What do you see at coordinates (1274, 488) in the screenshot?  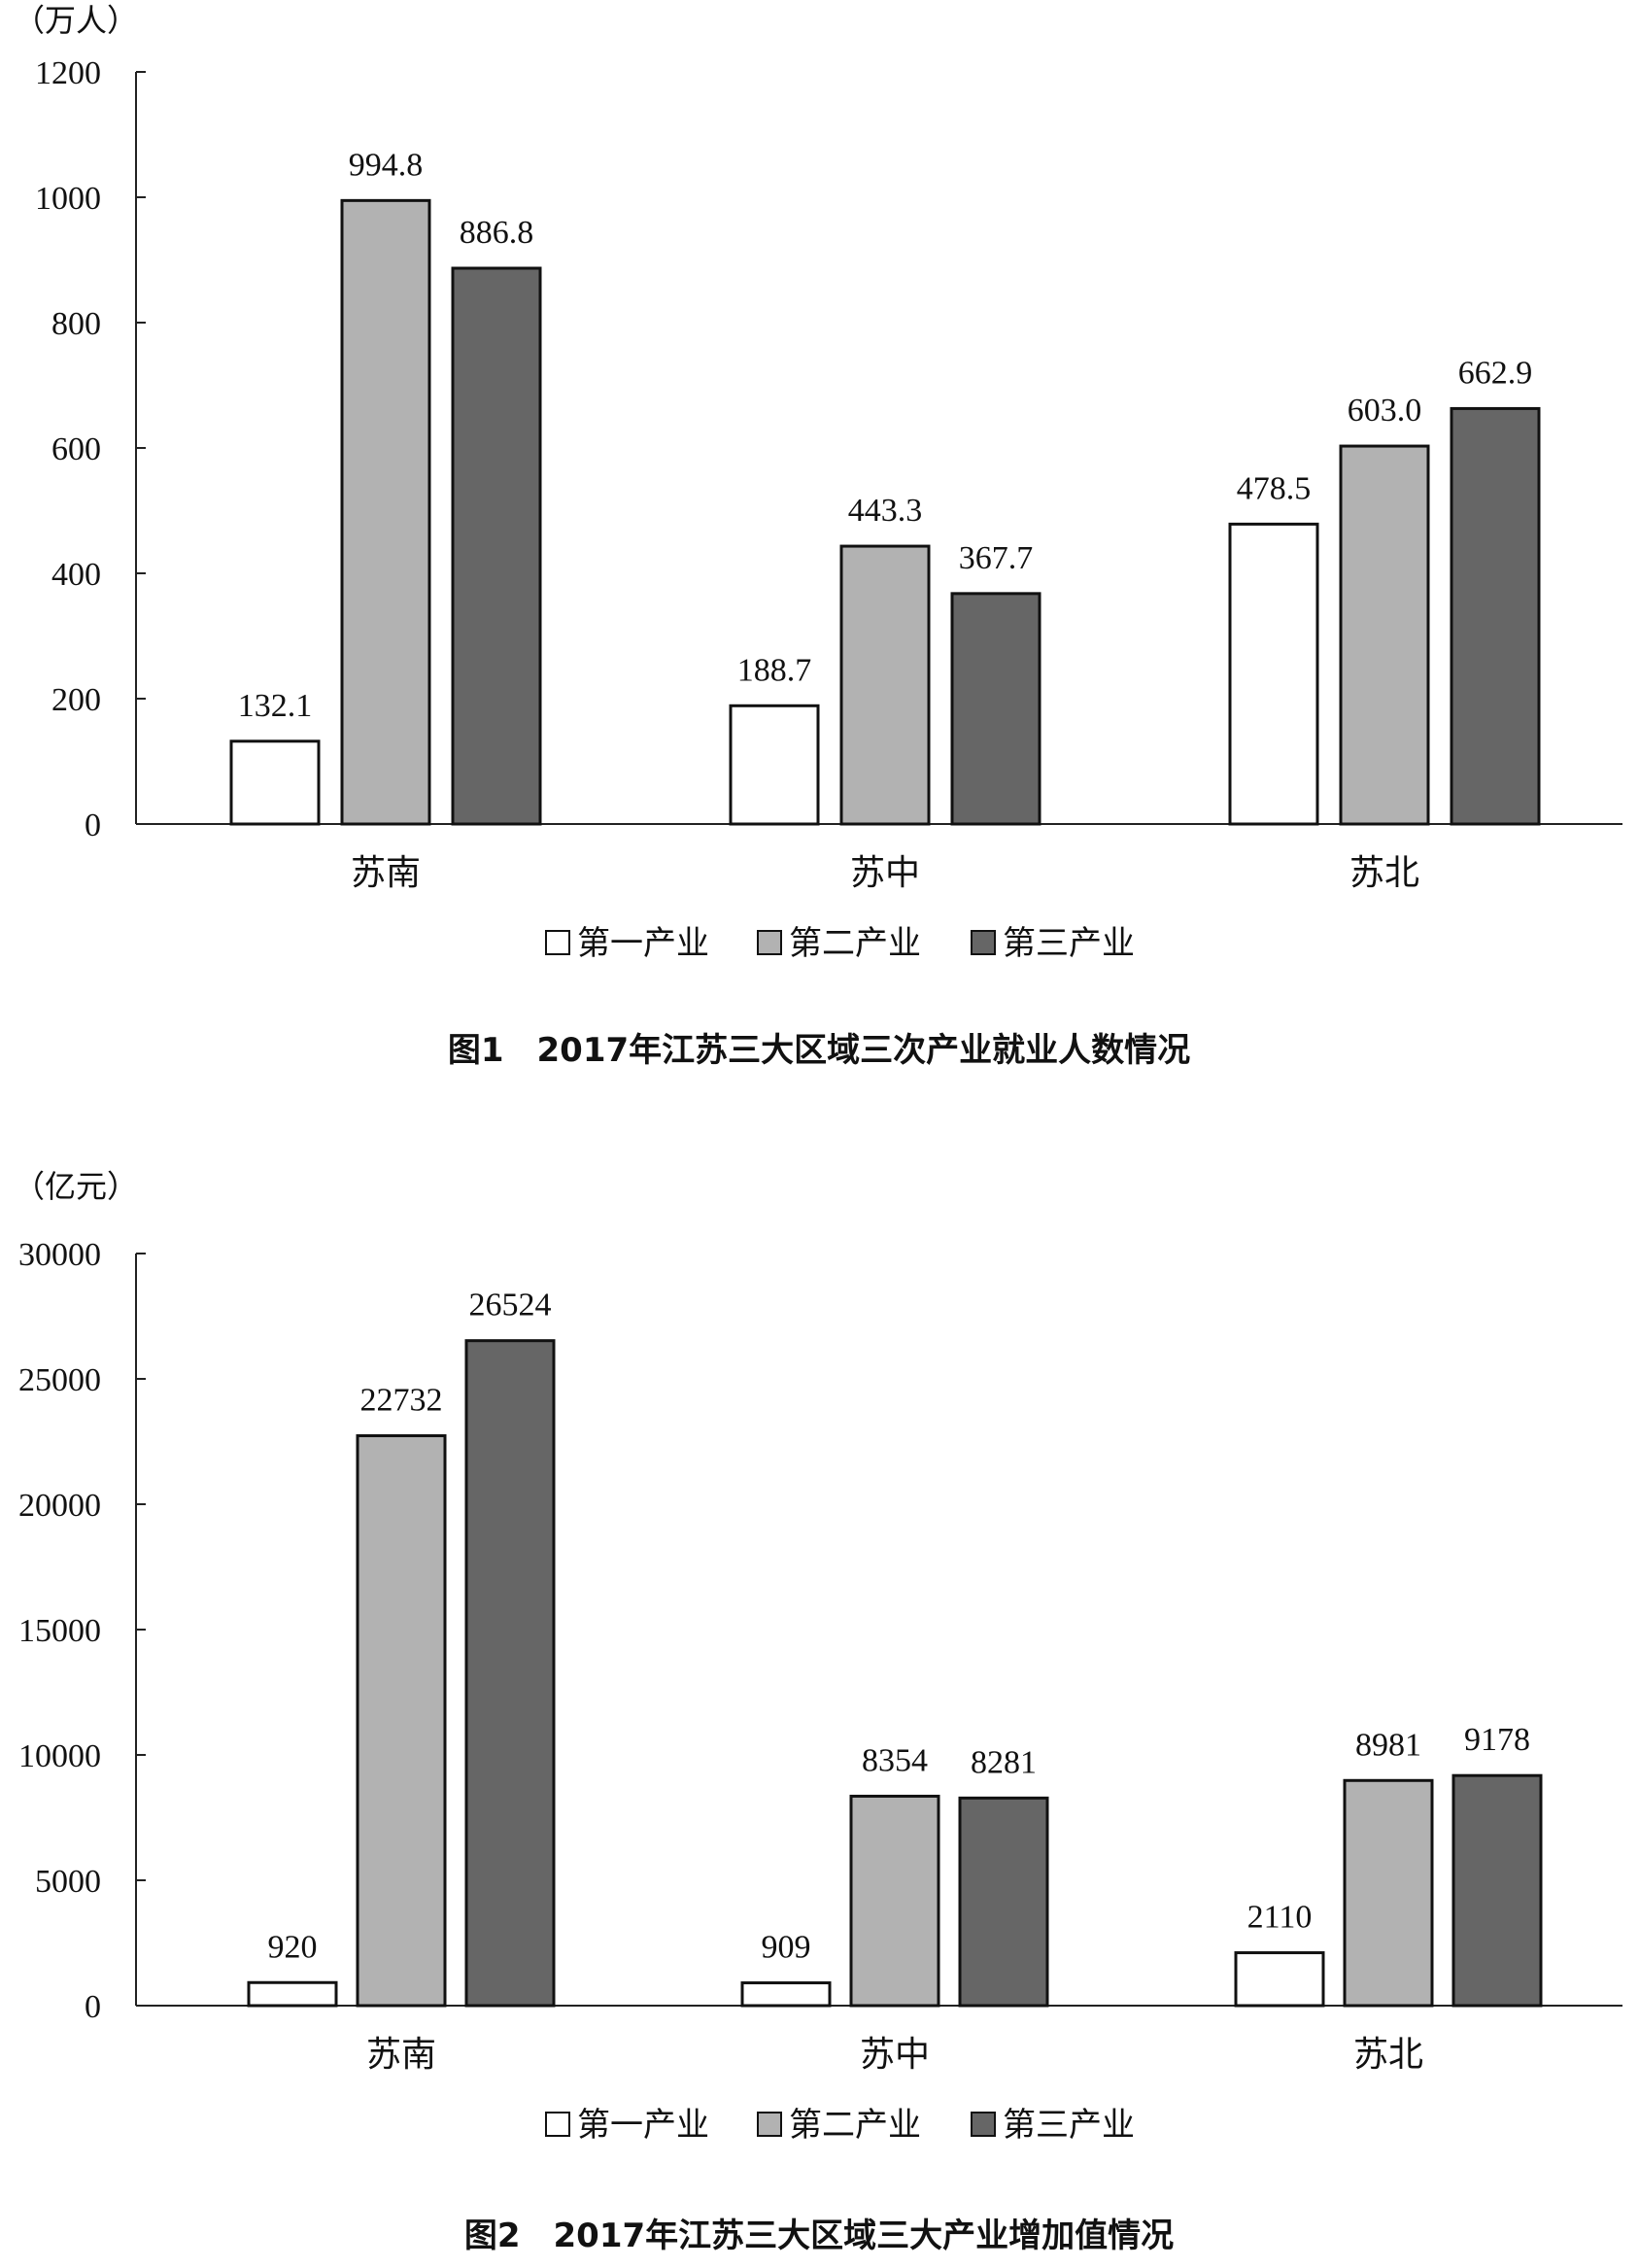 I see `data-label: 478.5` at bounding box center [1274, 488].